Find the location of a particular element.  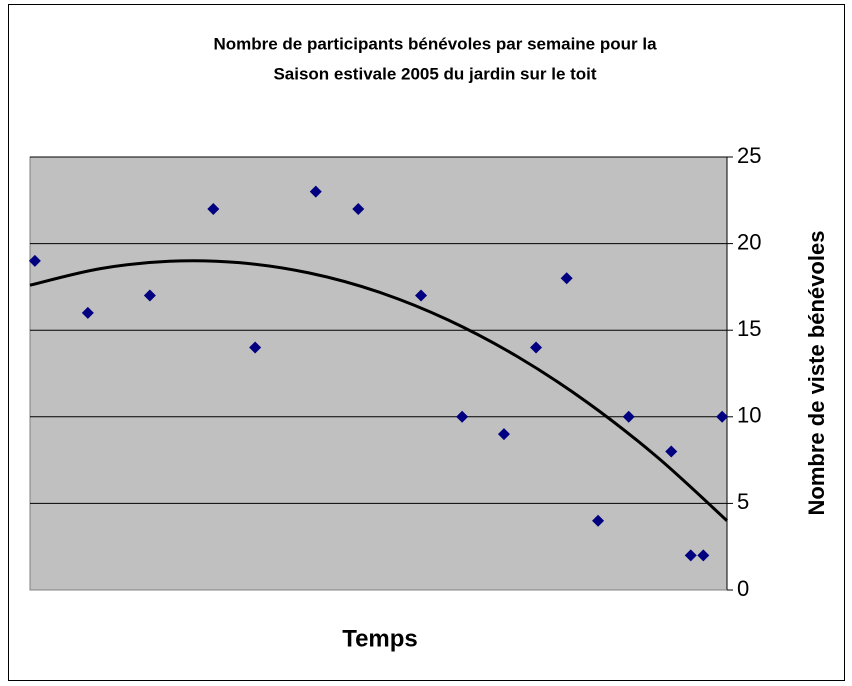

y-tick-label: 15 is located at coordinates (749, 328).